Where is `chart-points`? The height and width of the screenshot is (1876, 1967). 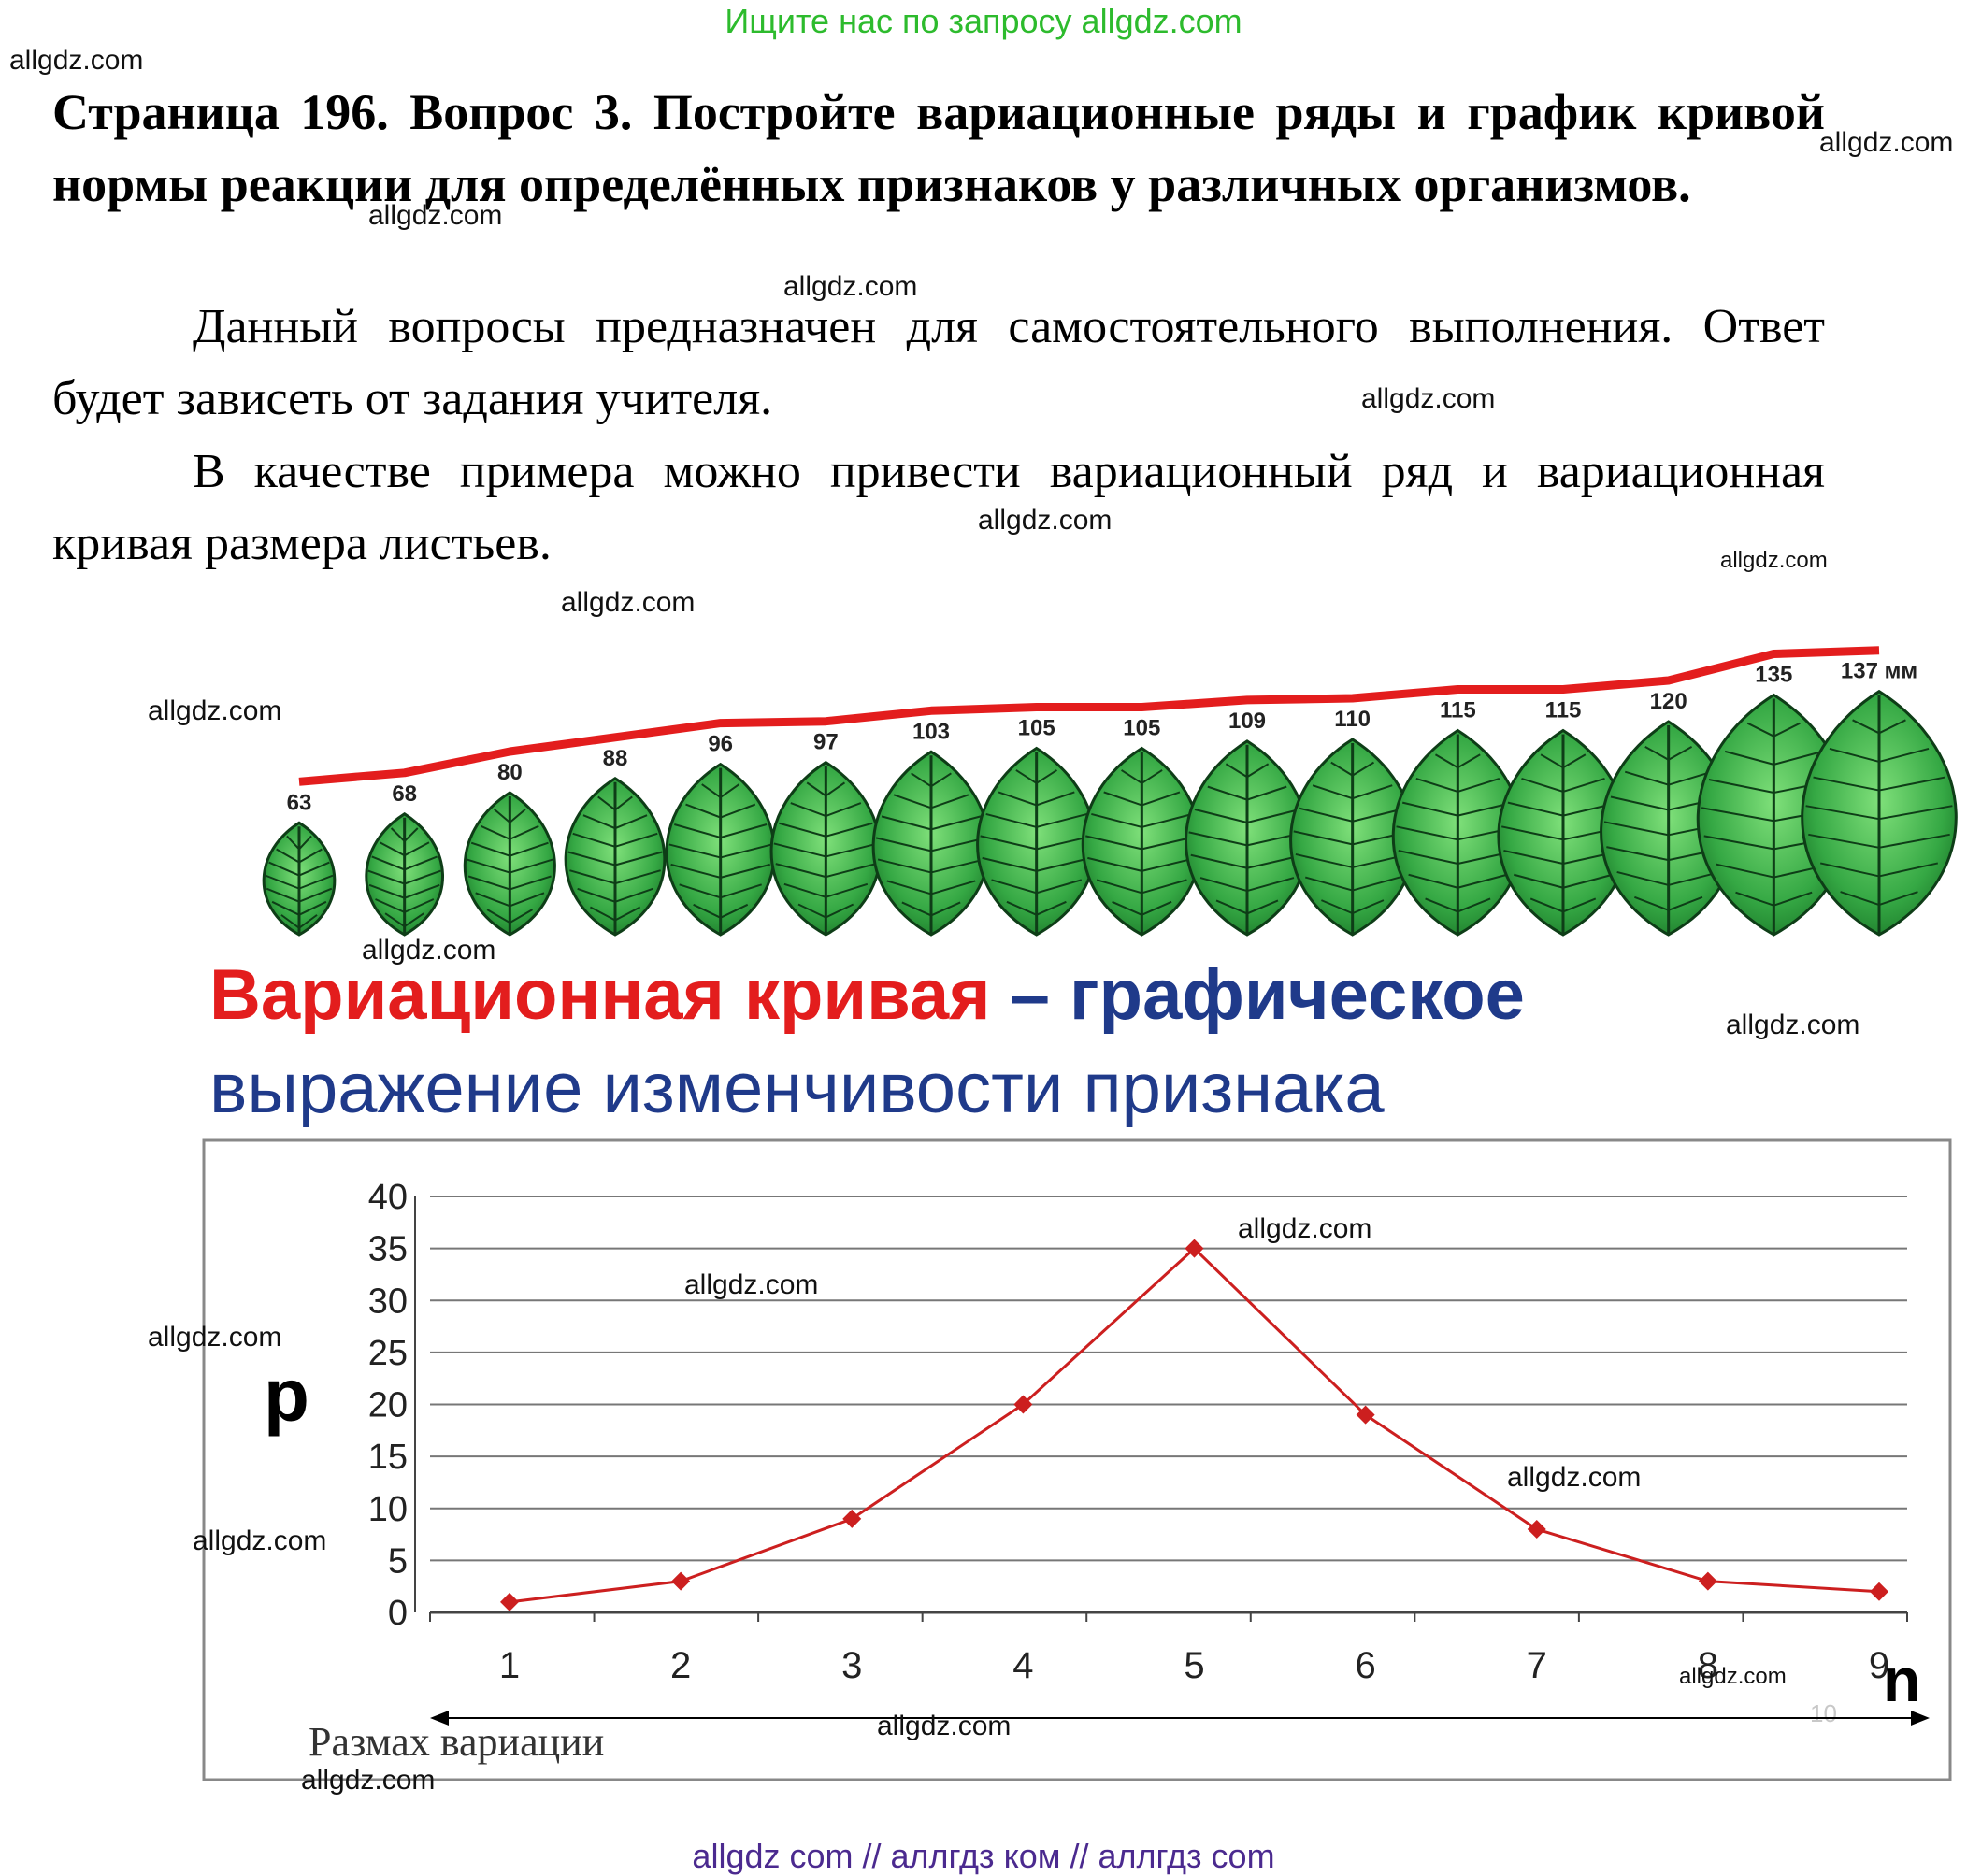
chart-points is located at coordinates (1194, 1425).